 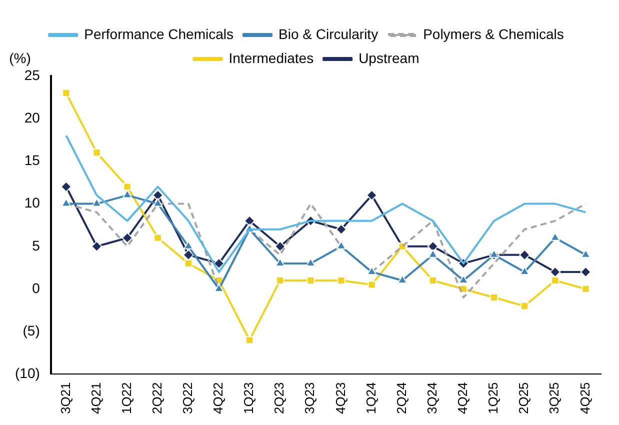 I want to click on x-tick-label: 3Q23, so click(x=310, y=398).